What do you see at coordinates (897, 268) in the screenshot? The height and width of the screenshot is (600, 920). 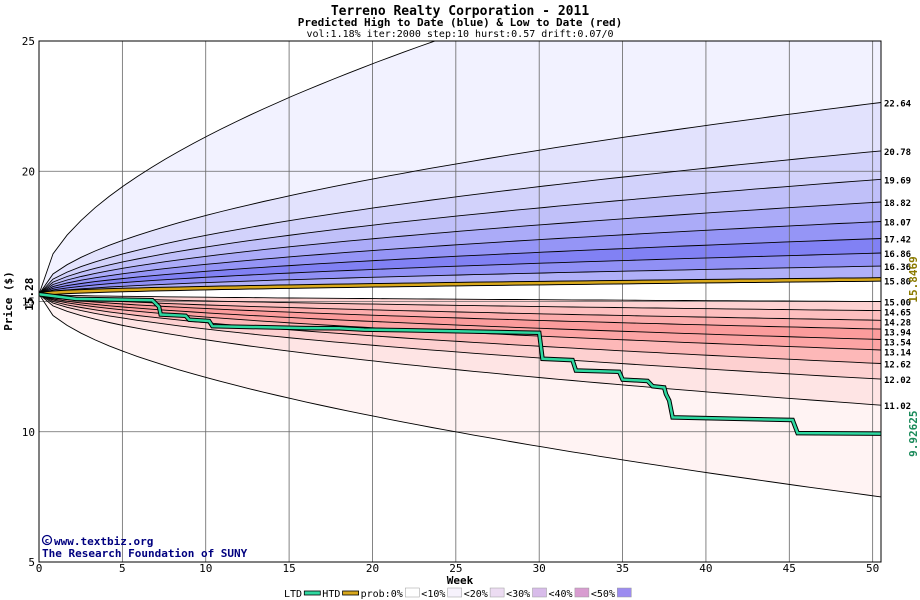 I see `quantile-end-label: 16.36` at bounding box center [897, 268].